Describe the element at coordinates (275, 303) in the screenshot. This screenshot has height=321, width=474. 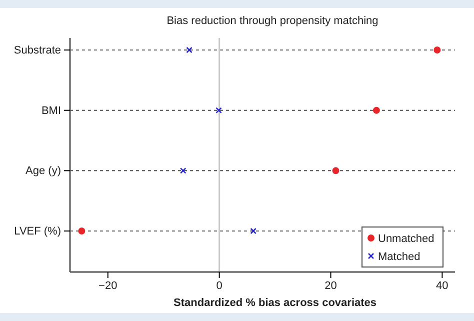
I see `x-axis-title: Standardized % bias across covariates` at that location.